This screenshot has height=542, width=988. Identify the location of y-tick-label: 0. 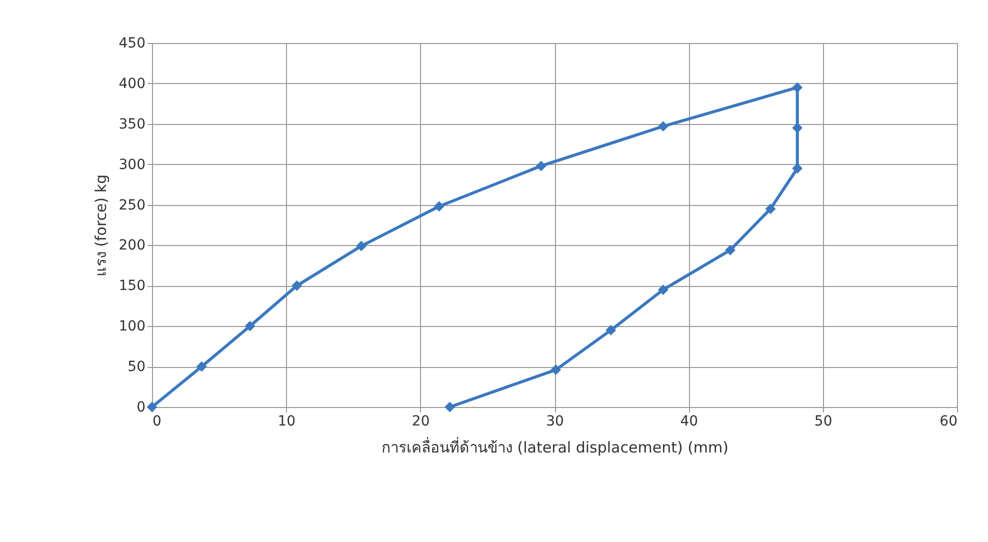
(141, 408).